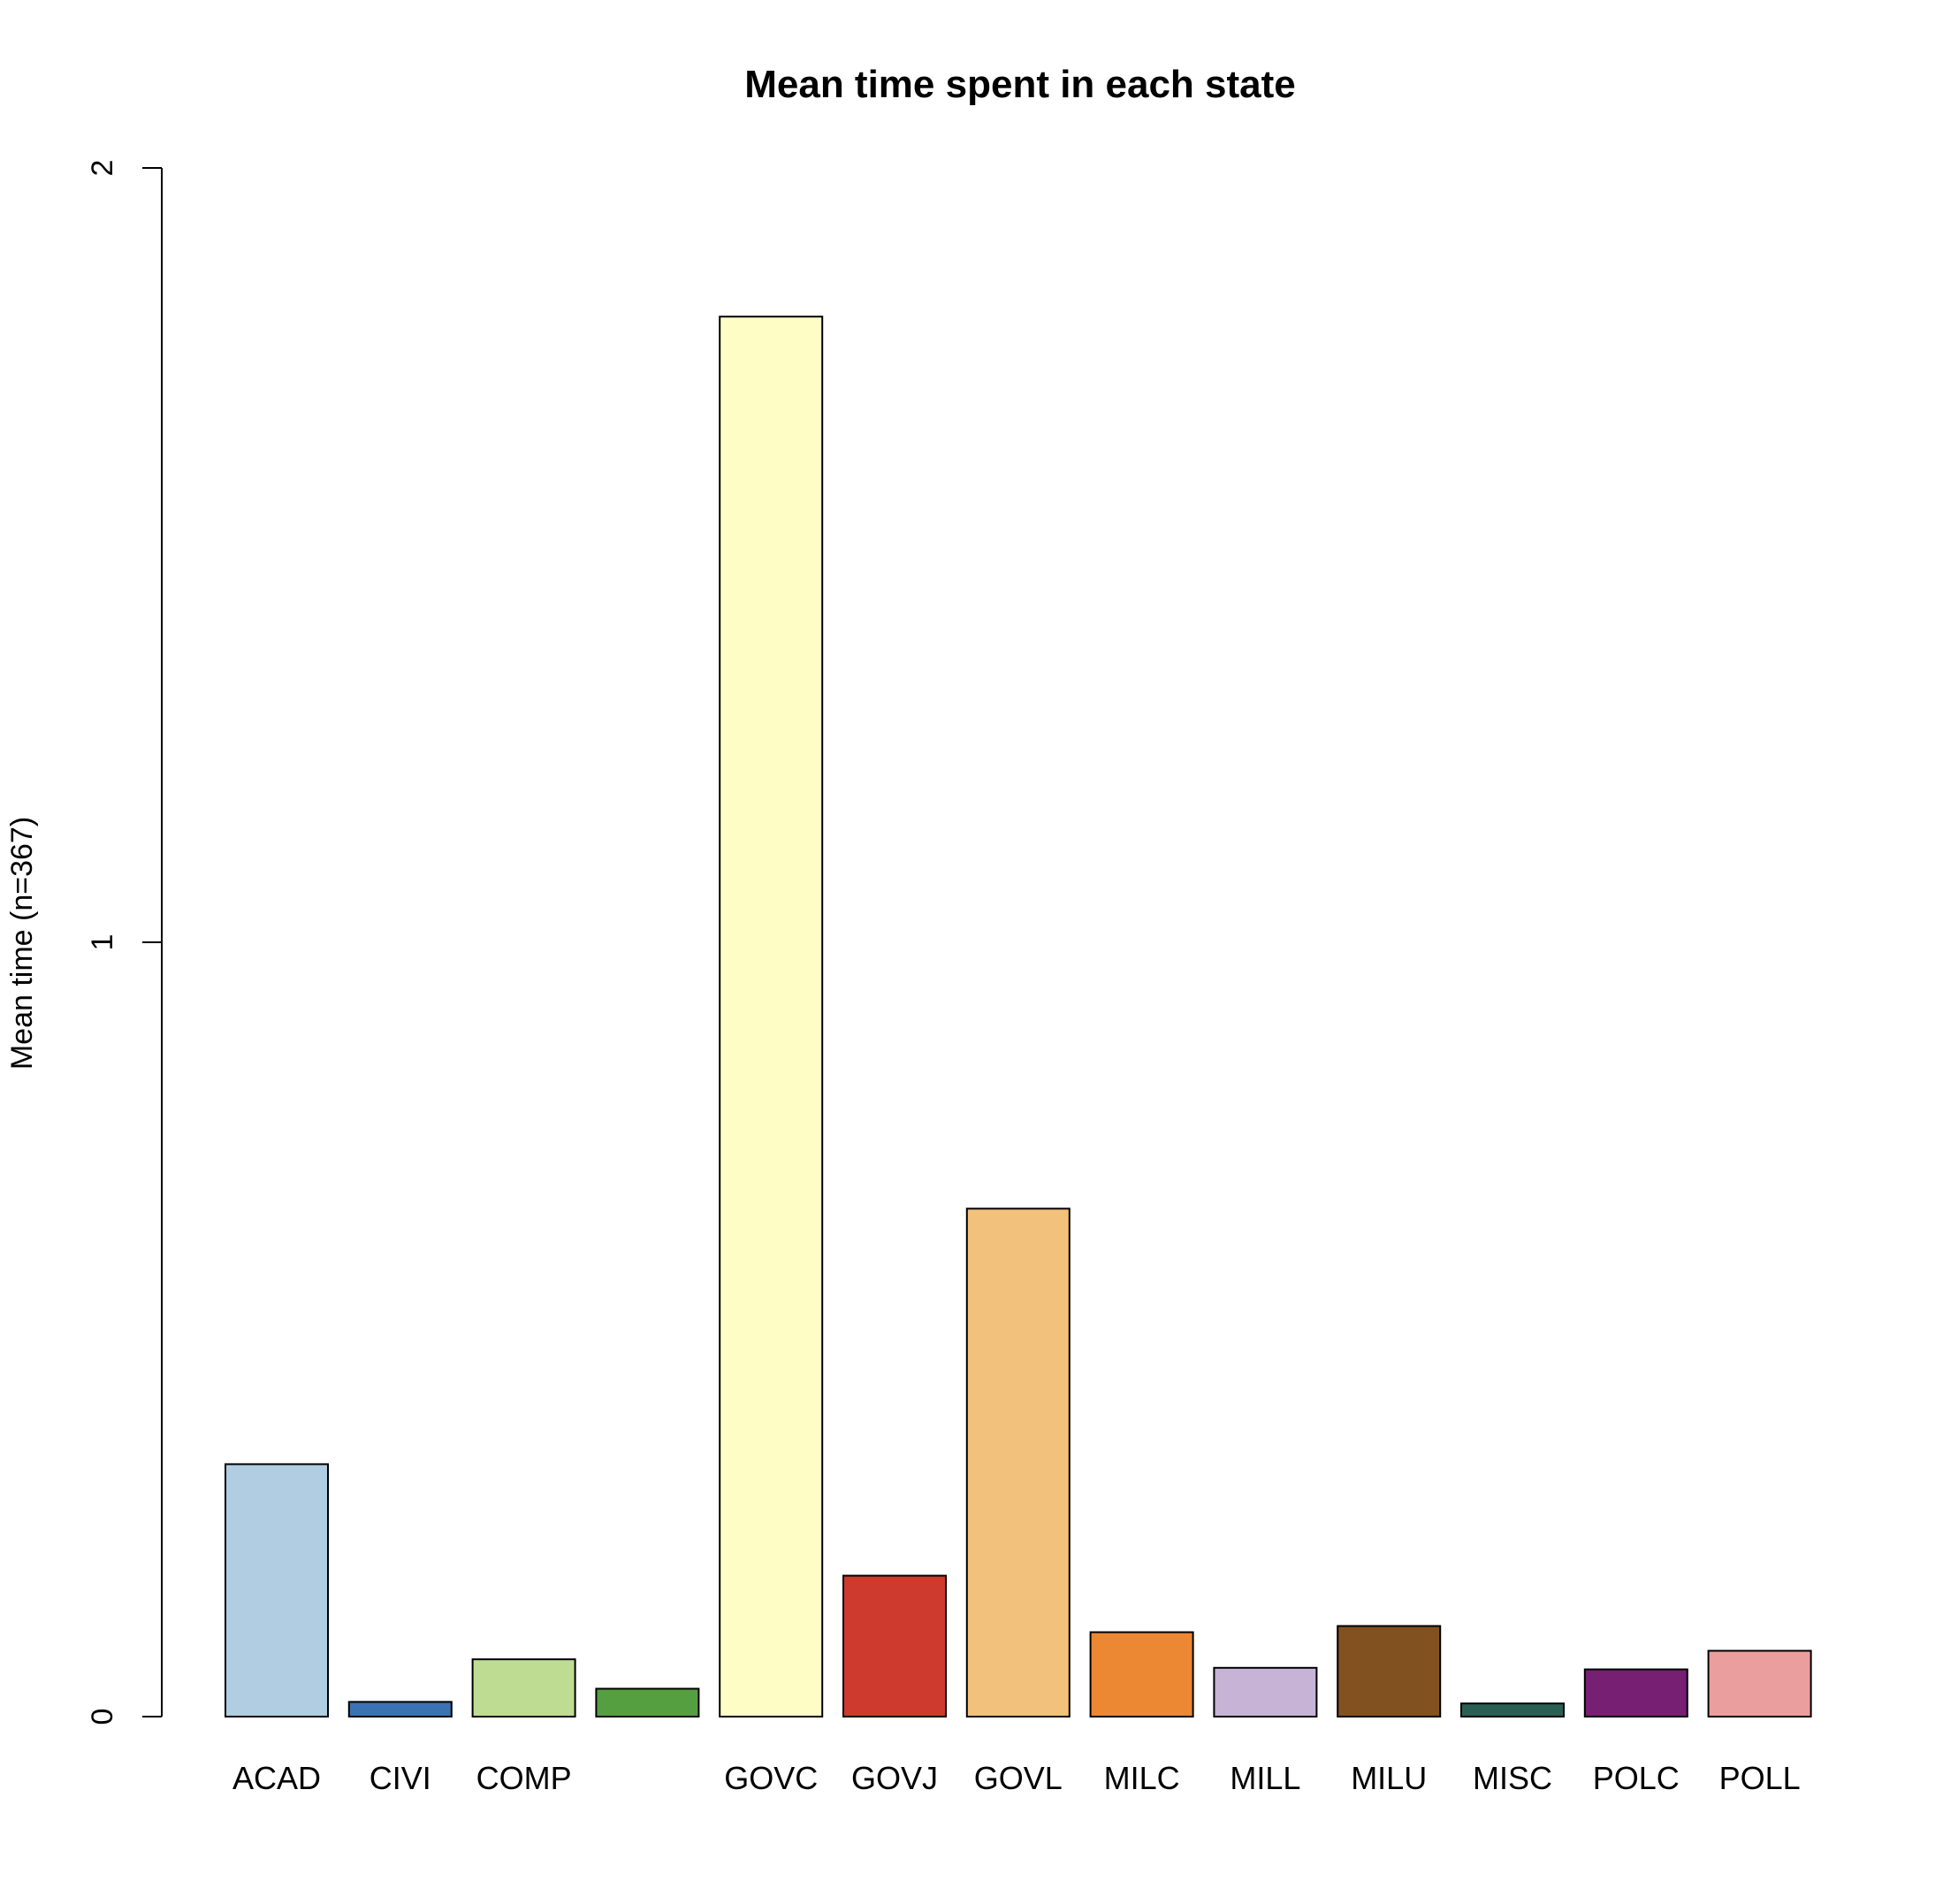 The height and width of the screenshot is (1904, 1943). What do you see at coordinates (1513, 1710) in the screenshot?
I see `bar-misc` at bounding box center [1513, 1710].